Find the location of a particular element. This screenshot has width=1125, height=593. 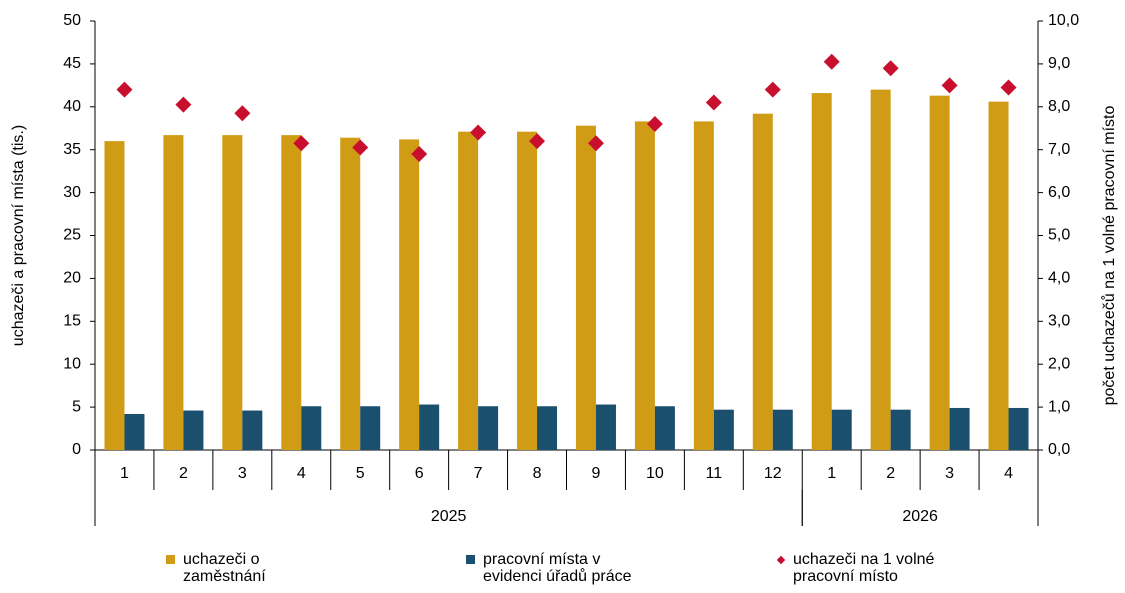

y2-tick-label: 10,0 is located at coordinates (1063, 20).